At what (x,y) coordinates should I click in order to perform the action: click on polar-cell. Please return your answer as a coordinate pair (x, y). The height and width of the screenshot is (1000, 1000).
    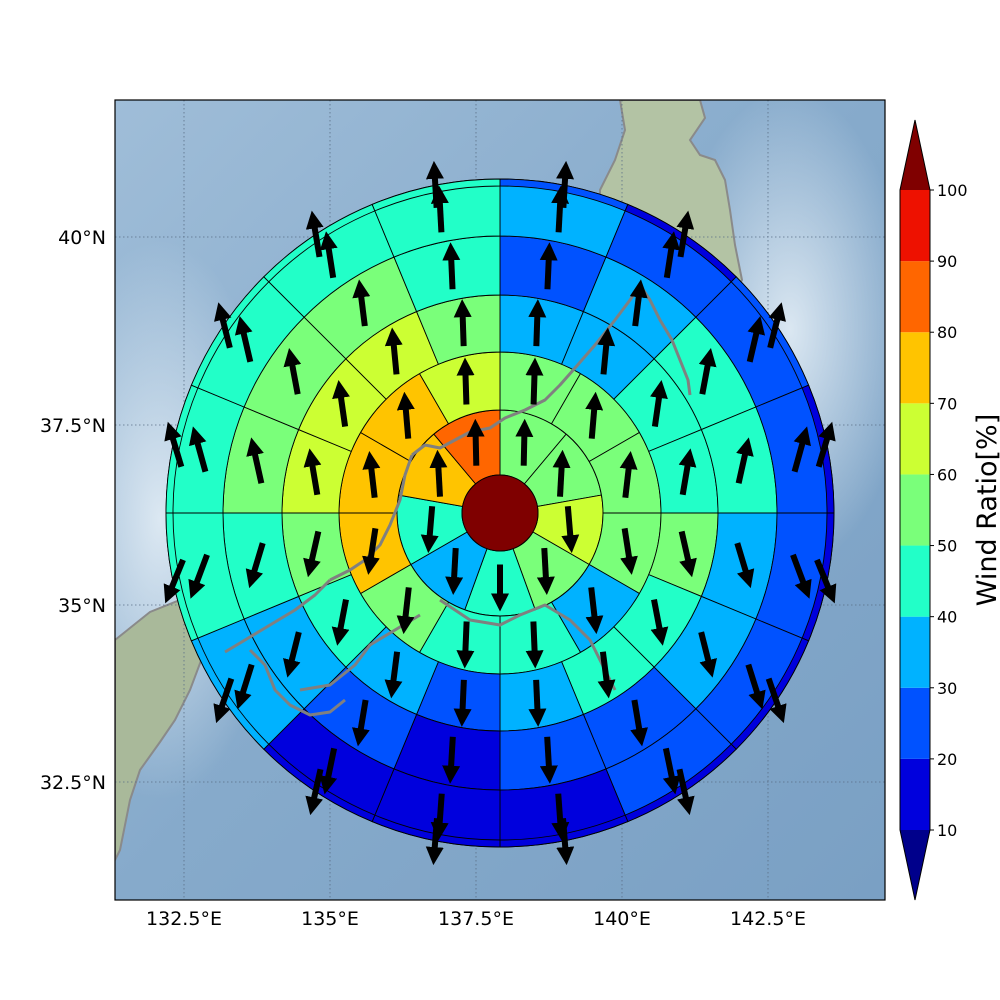
    Looking at the image, I should click on (436, 195).